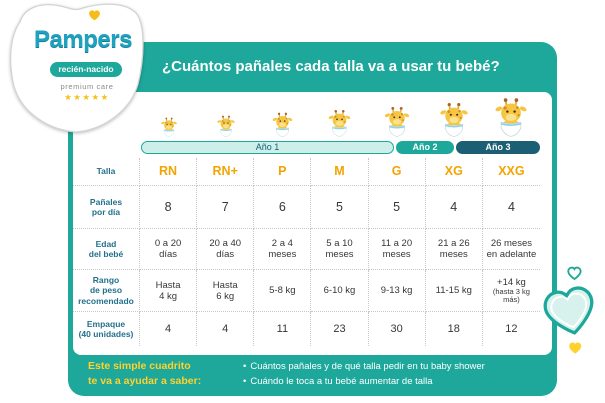  Describe the element at coordinates (169, 207) in the screenshot. I see `diapers-per-day-rn: 8` at that location.